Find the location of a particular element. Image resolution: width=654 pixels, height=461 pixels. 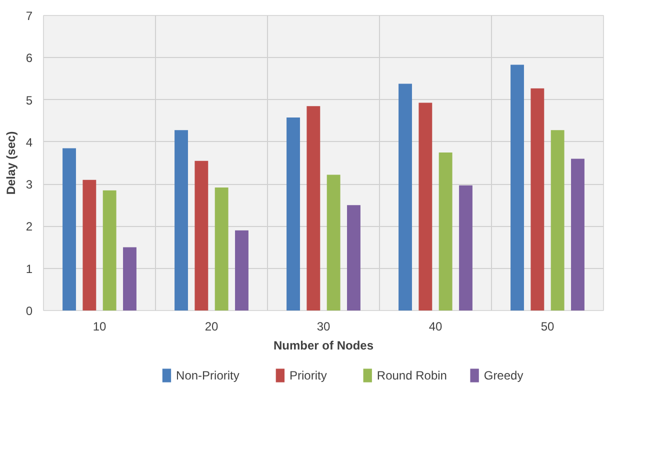

y-tick-label: 7 is located at coordinates (29, 16).